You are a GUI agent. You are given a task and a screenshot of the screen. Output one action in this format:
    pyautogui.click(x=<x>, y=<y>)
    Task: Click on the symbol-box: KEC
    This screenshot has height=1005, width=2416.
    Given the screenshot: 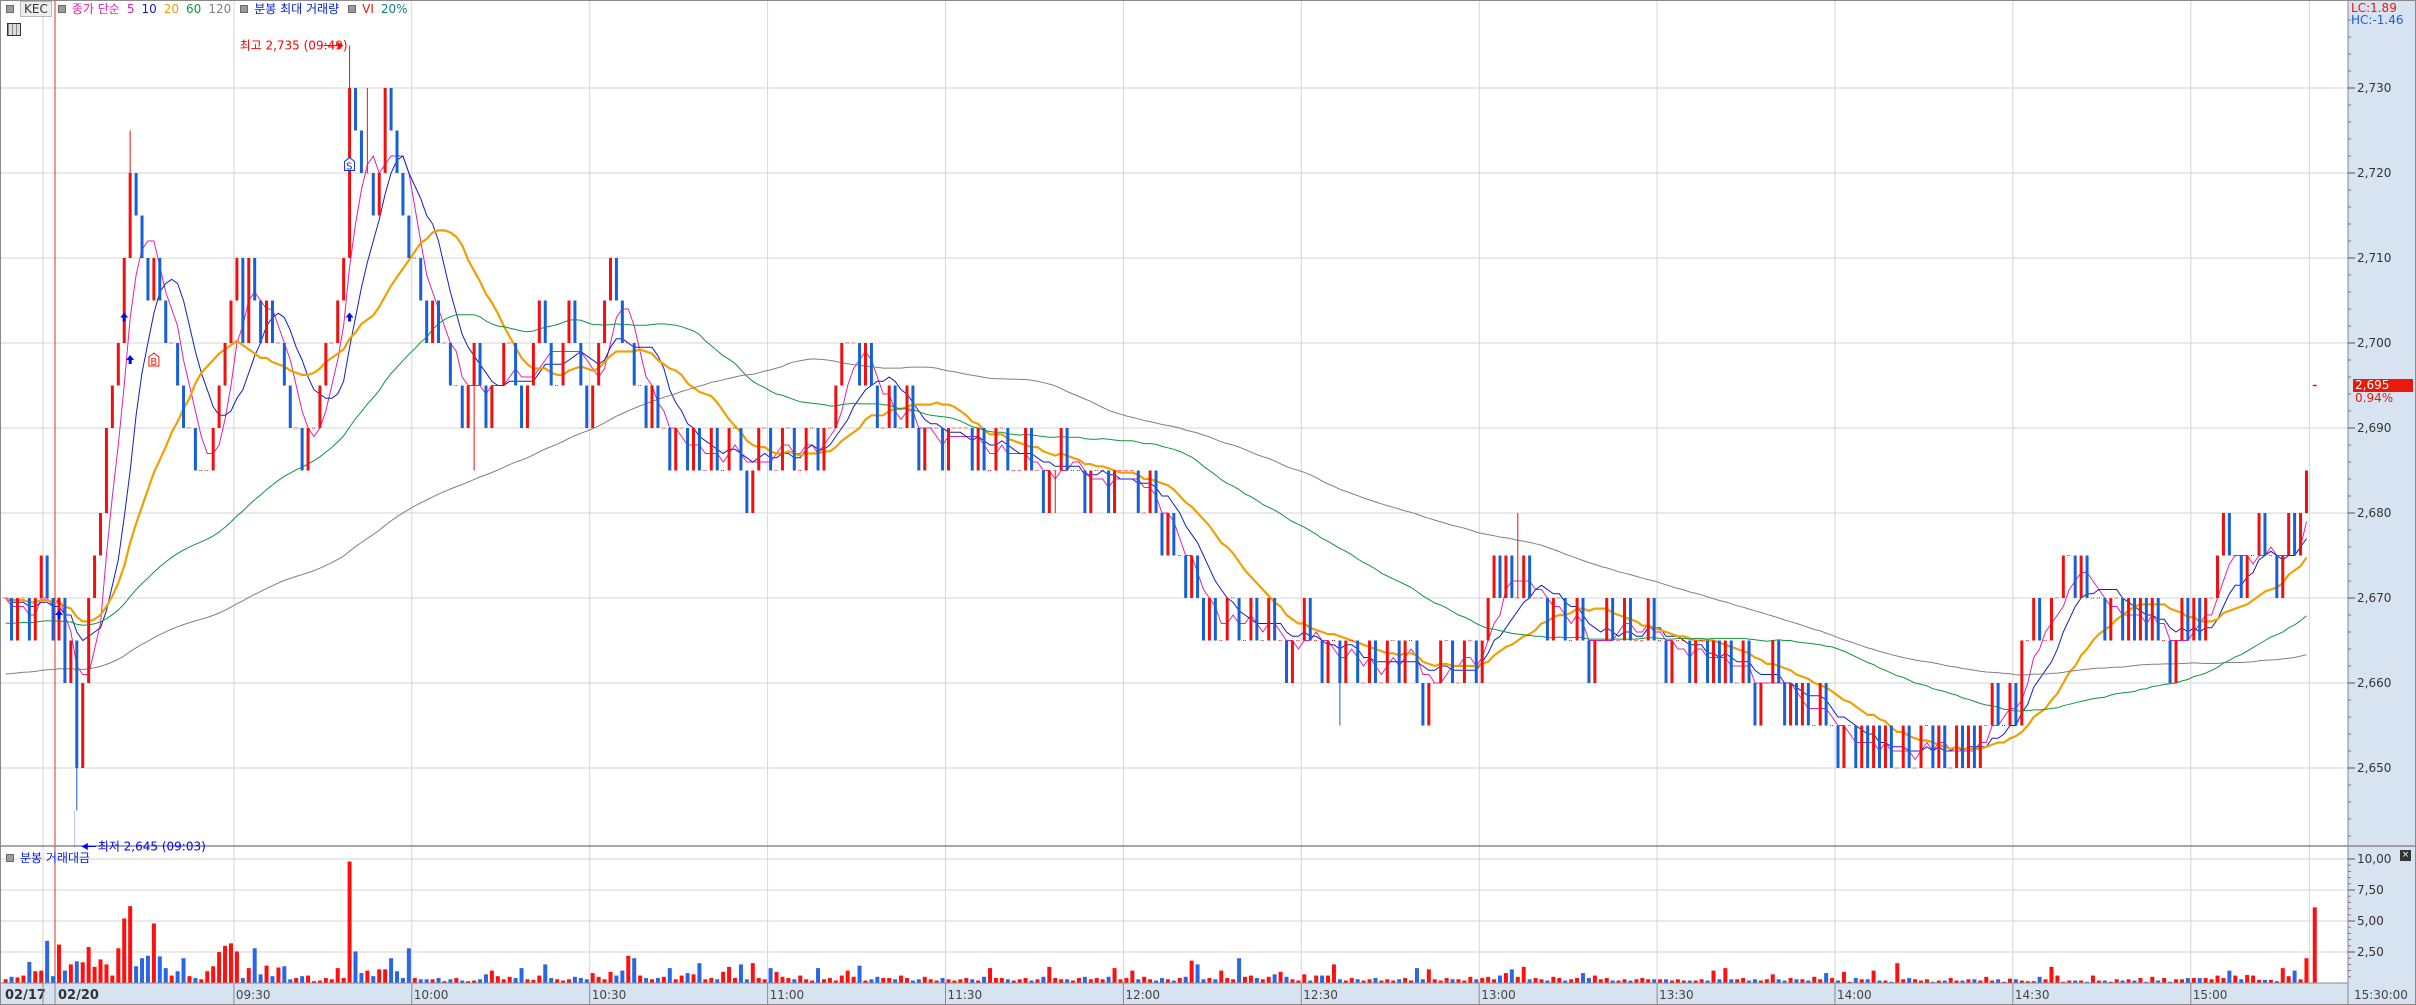 What is the action you would take?
    pyautogui.click(x=36, y=8)
    